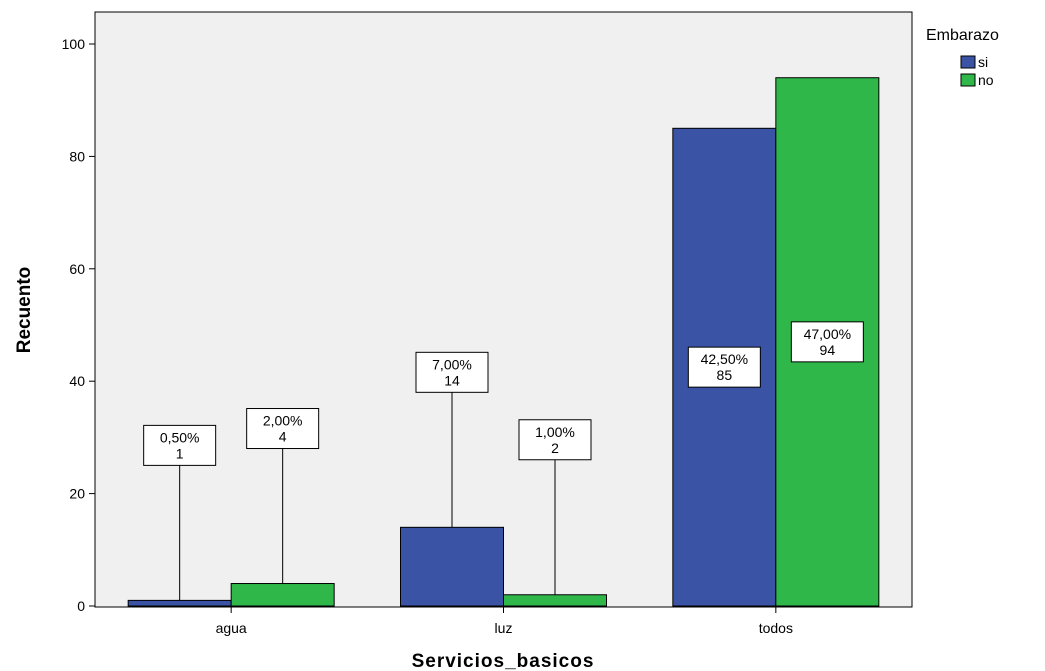  Describe the element at coordinates (74, 44) in the screenshot. I see `y-tick-label: 100` at that location.